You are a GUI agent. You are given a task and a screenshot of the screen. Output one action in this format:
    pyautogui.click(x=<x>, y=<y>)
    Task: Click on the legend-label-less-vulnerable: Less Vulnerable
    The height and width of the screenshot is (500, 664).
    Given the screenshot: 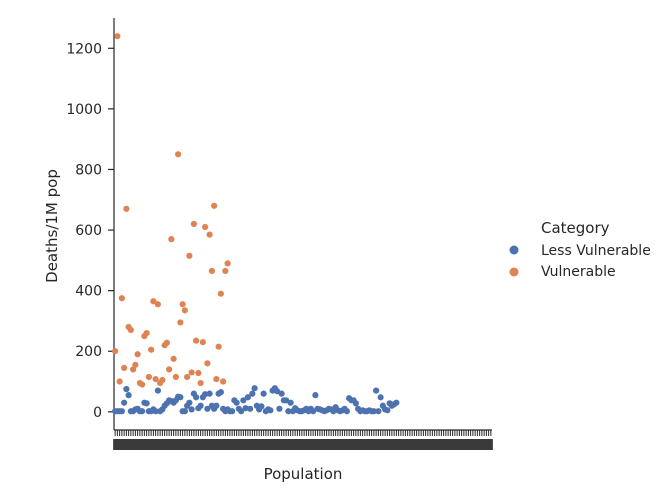 What is the action you would take?
    pyautogui.click(x=596, y=251)
    